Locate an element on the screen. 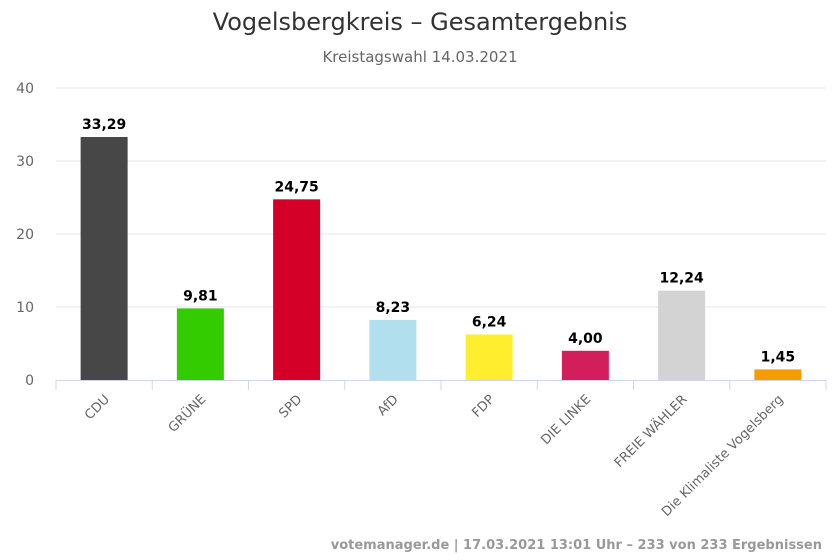 Image resolution: width=840 pixels, height=560 pixels. y-tick-label: 0 is located at coordinates (29, 381).